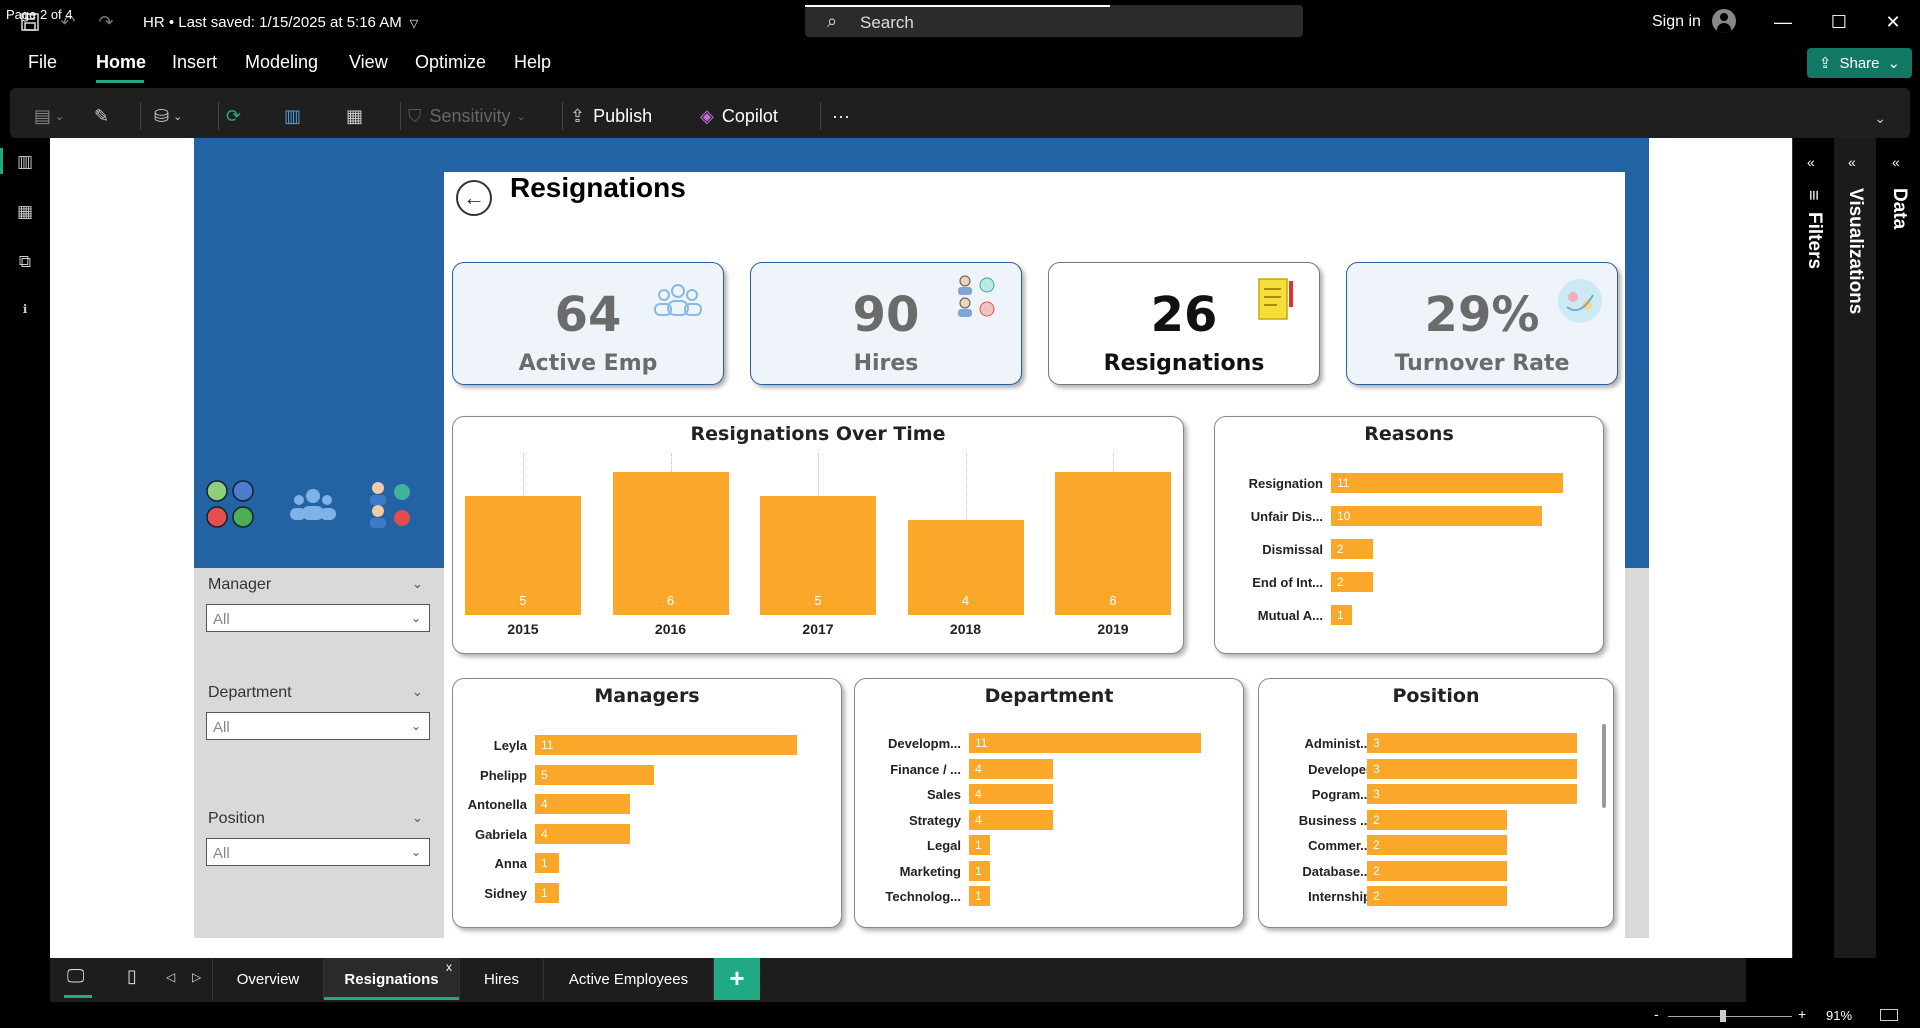 The image size is (1920, 1028). Describe the element at coordinates (268, 979) in the screenshot. I see `tab-overview: Overview` at that location.